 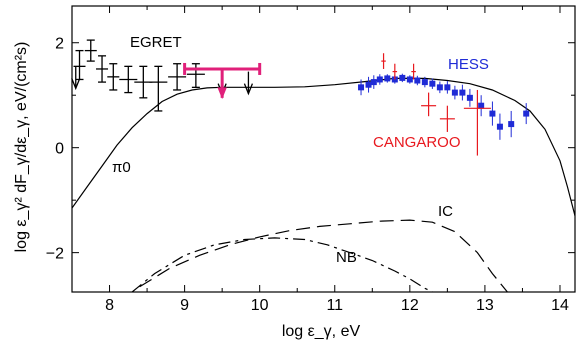 What do you see at coordinates (184, 305) in the screenshot?
I see `x-tick-label: 9` at bounding box center [184, 305].